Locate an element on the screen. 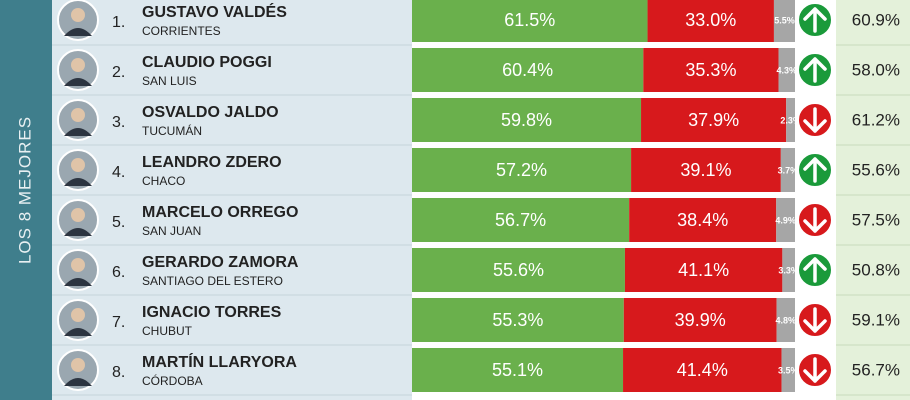 The height and width of the screenshot is (400, 910). province: CÓRDOBA is located at coordinates (172, 380).